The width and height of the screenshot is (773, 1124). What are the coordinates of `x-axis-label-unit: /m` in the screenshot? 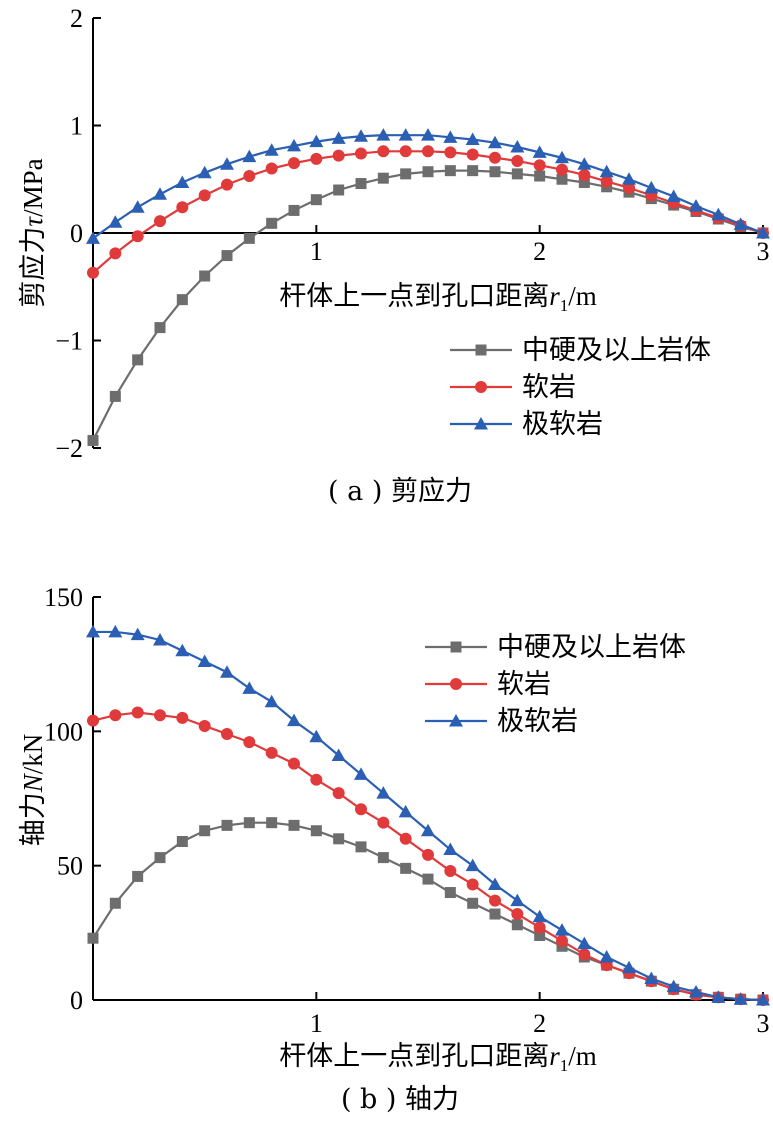 It's located at (582, 1056).